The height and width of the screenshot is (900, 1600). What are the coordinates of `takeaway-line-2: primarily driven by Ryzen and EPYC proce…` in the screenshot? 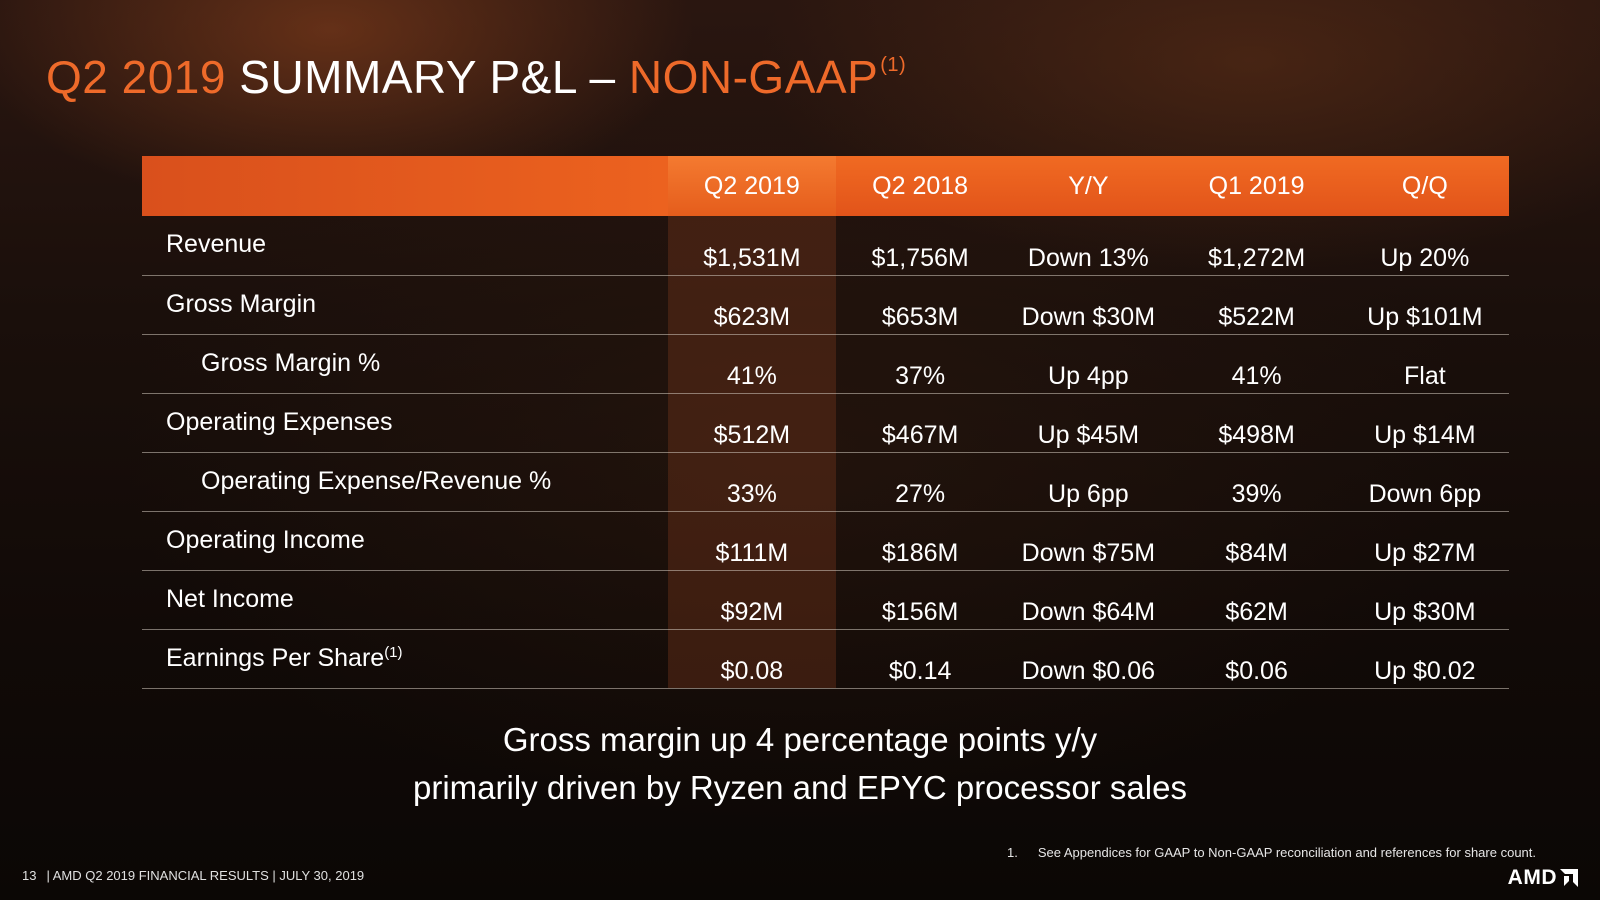 It's located at (800, 787).